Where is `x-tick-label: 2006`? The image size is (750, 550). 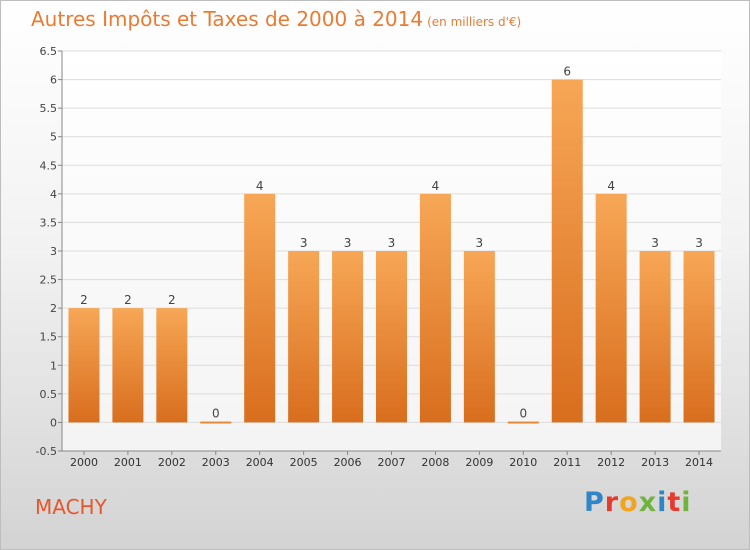 x-tick-label: 2006 is located at coordinates (348, 462).